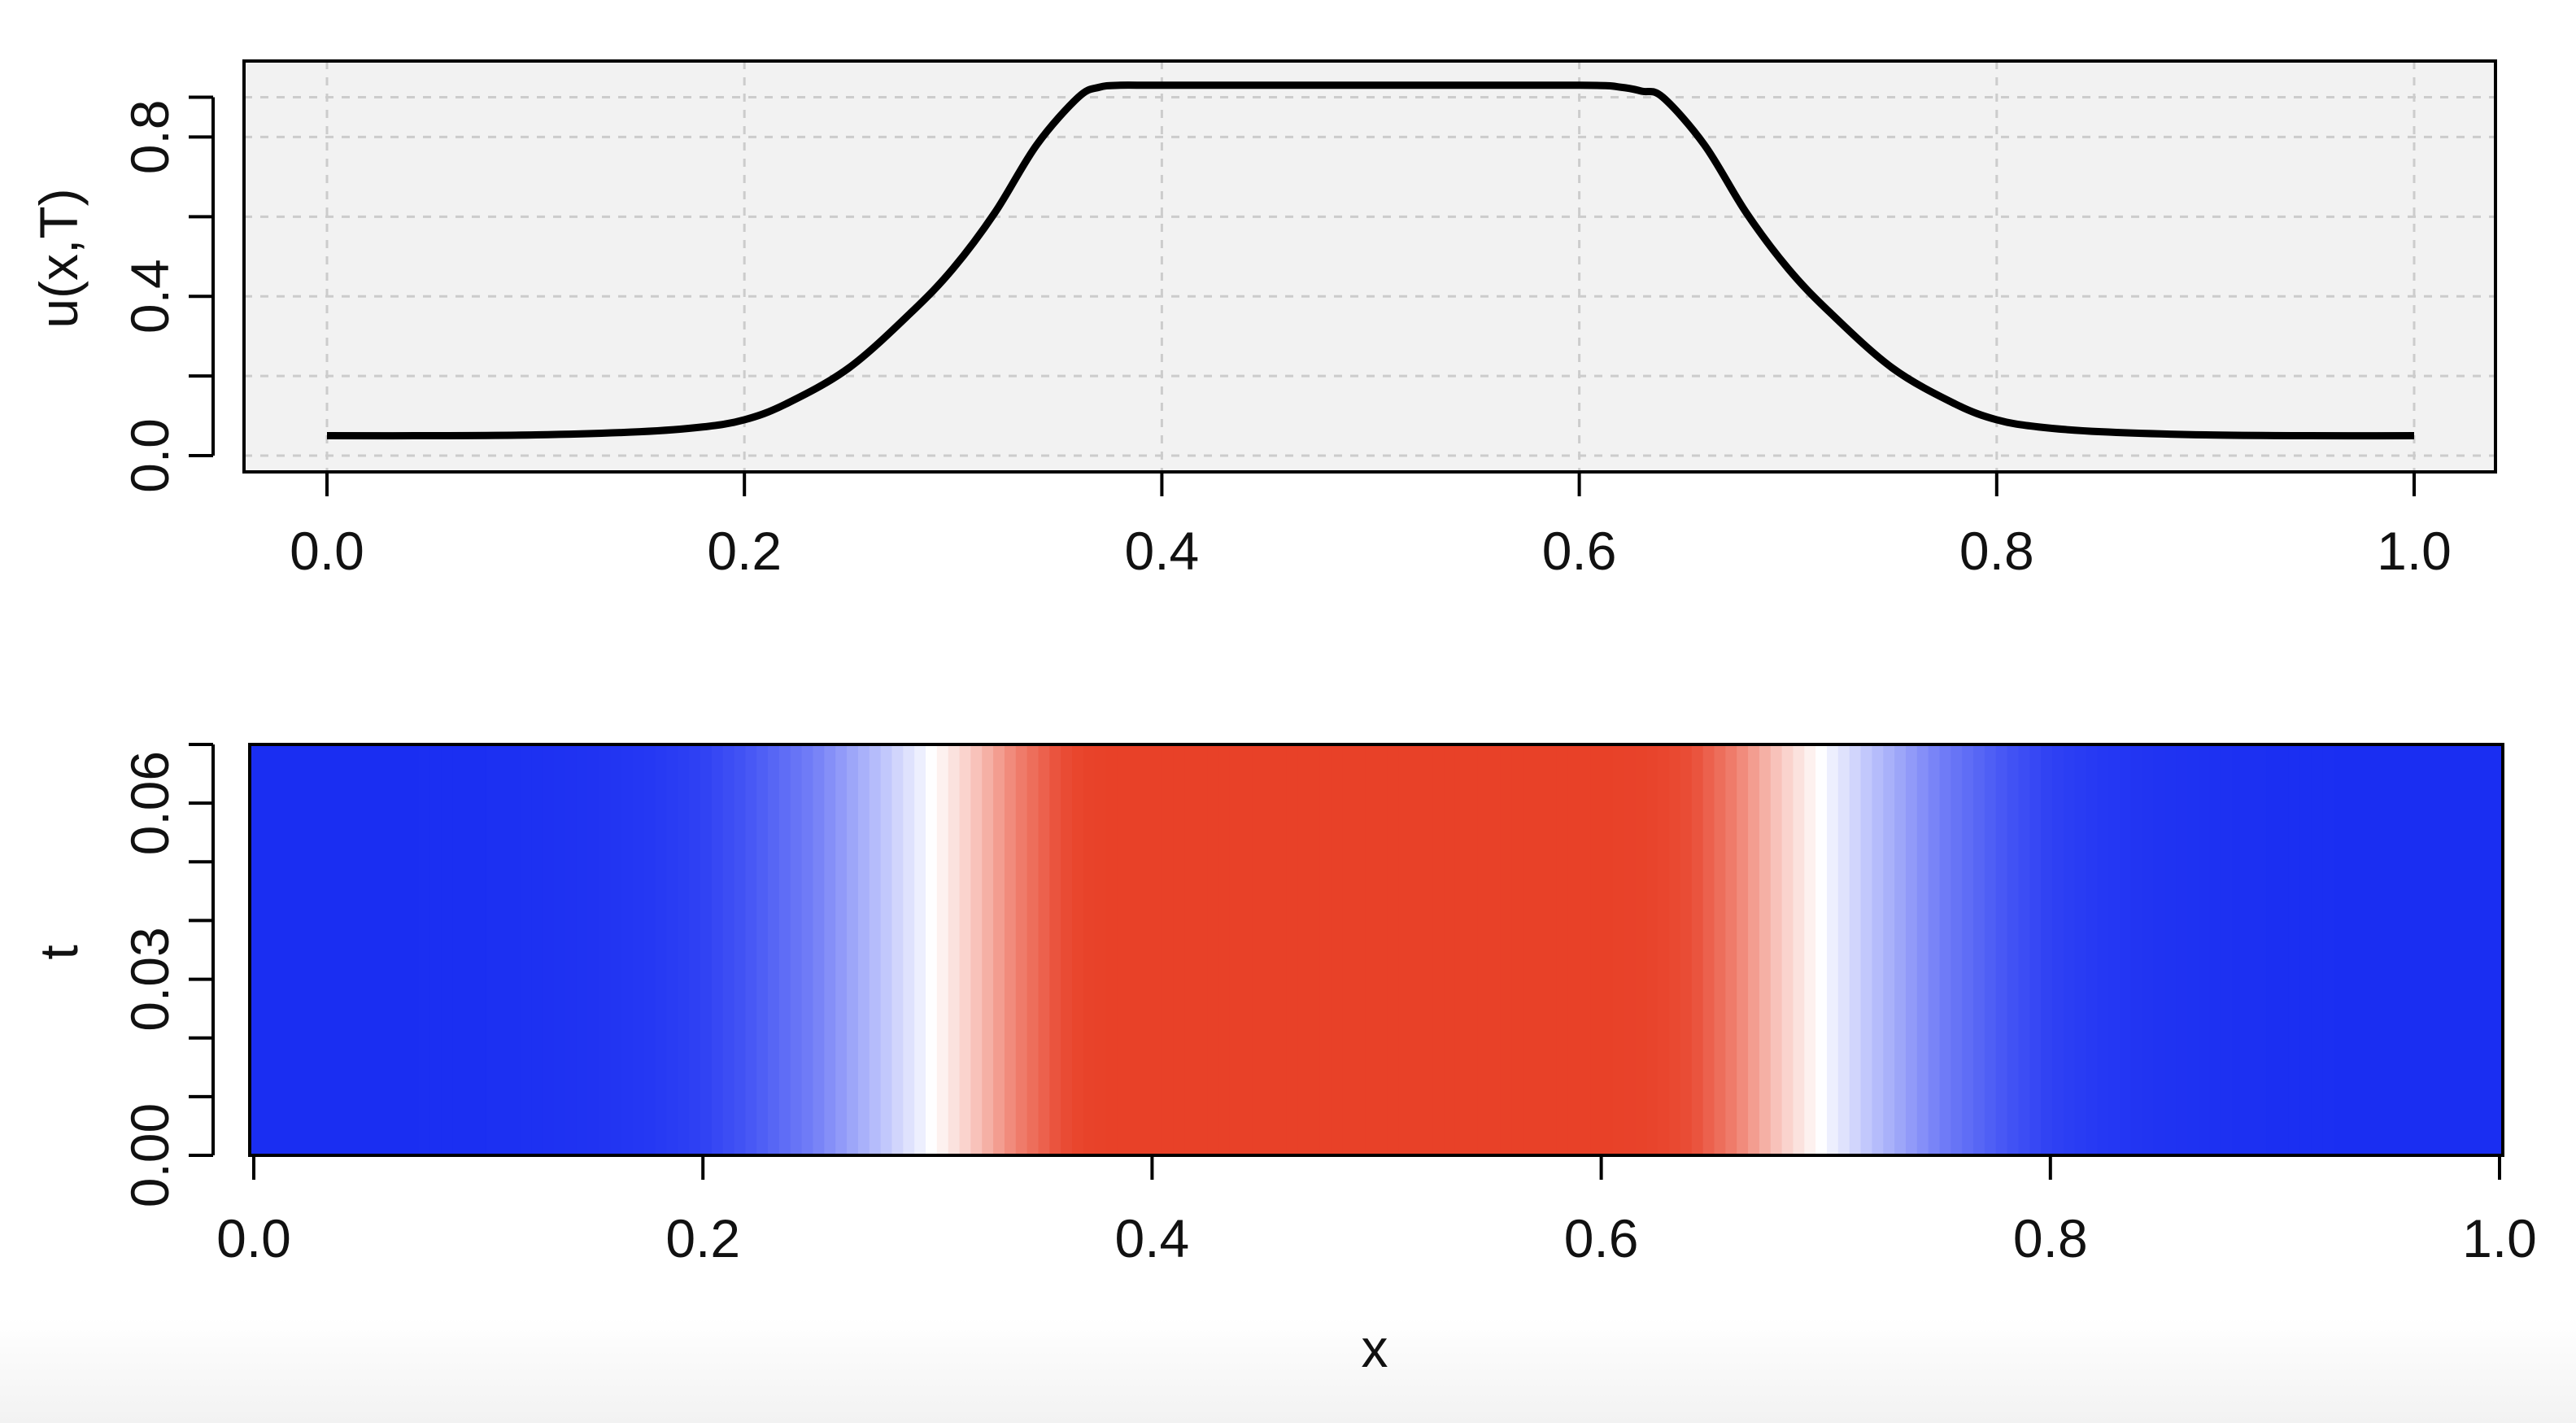 This screenshot has height=1423, width=2576. I want to click on y-tick-label: 0.06, so click(150, 803).